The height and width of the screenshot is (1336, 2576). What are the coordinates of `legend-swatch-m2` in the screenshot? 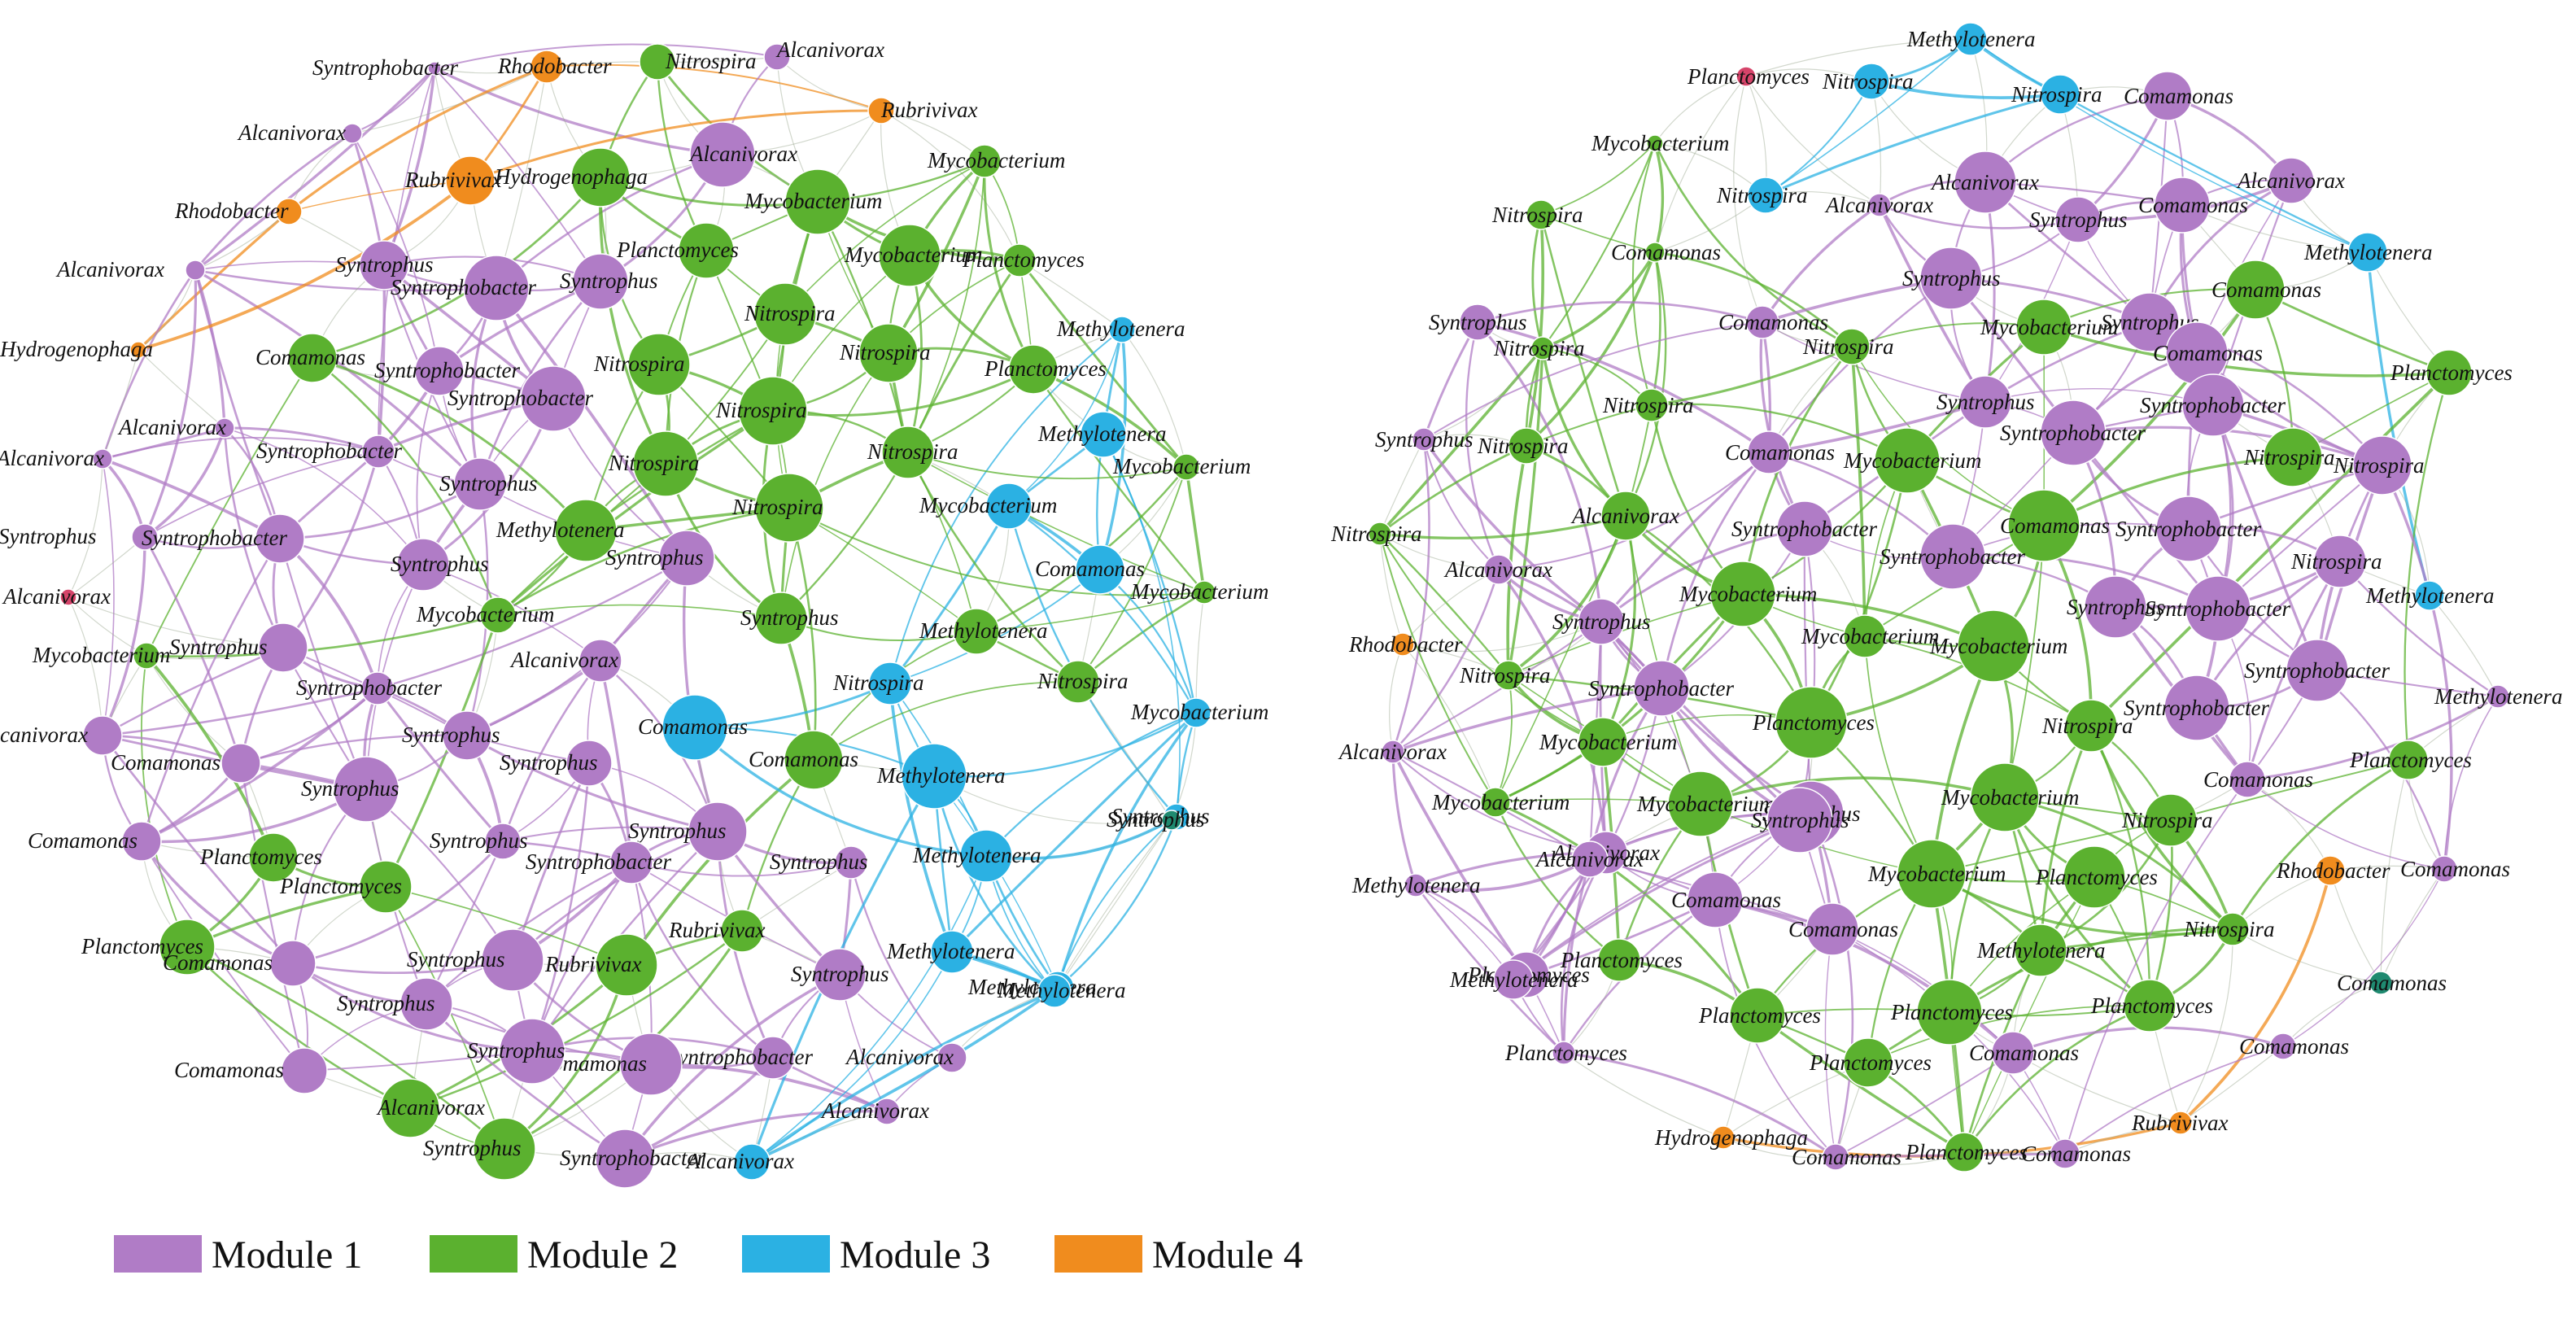 It's located at (473, 1254).